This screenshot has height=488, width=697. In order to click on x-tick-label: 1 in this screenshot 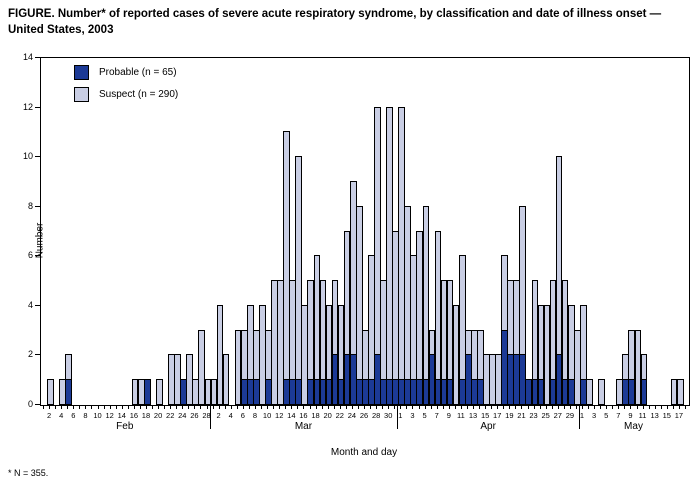, I will do `click(582, 415)`.